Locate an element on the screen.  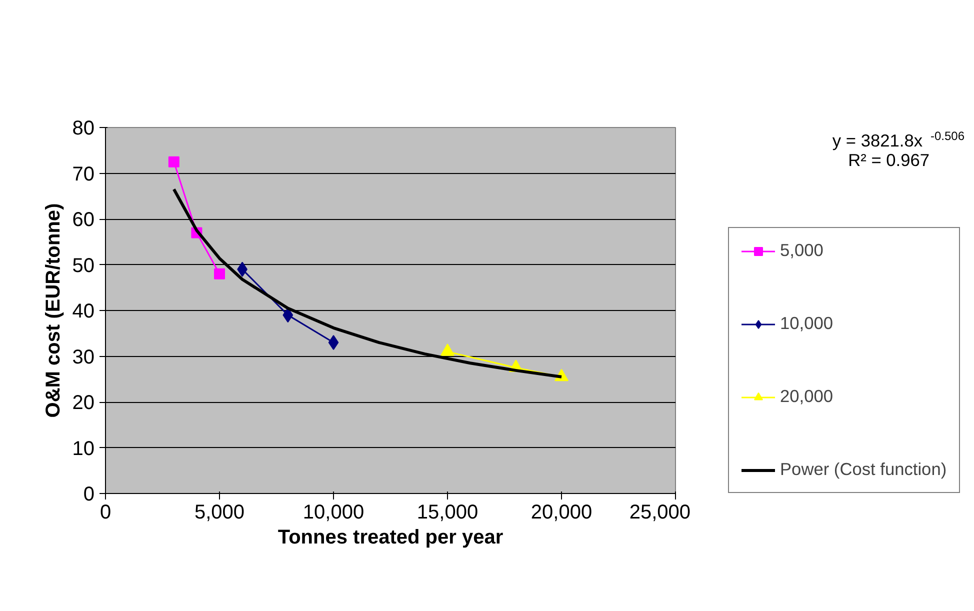
y-tick-label: 0 is located at coordinates (88, 495).